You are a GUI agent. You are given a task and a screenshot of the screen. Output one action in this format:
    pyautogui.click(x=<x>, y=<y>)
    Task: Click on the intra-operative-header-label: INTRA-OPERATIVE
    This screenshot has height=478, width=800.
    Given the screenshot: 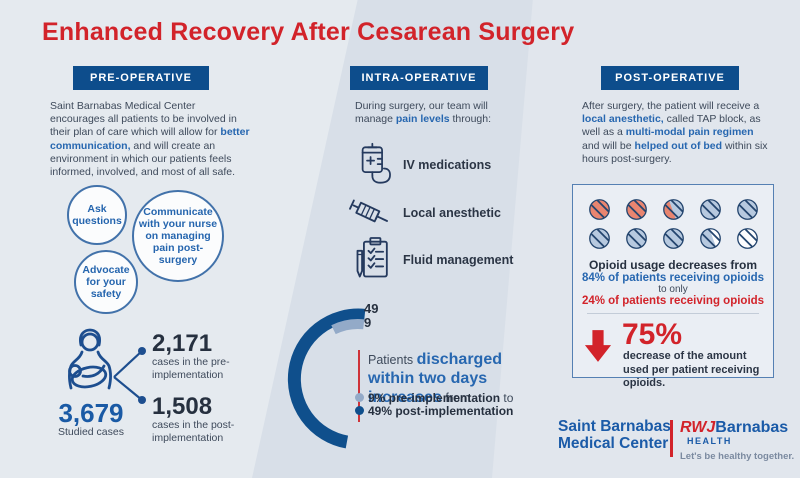 What is the action you would take?
    pyautogui.click(x=419, y=78)
    